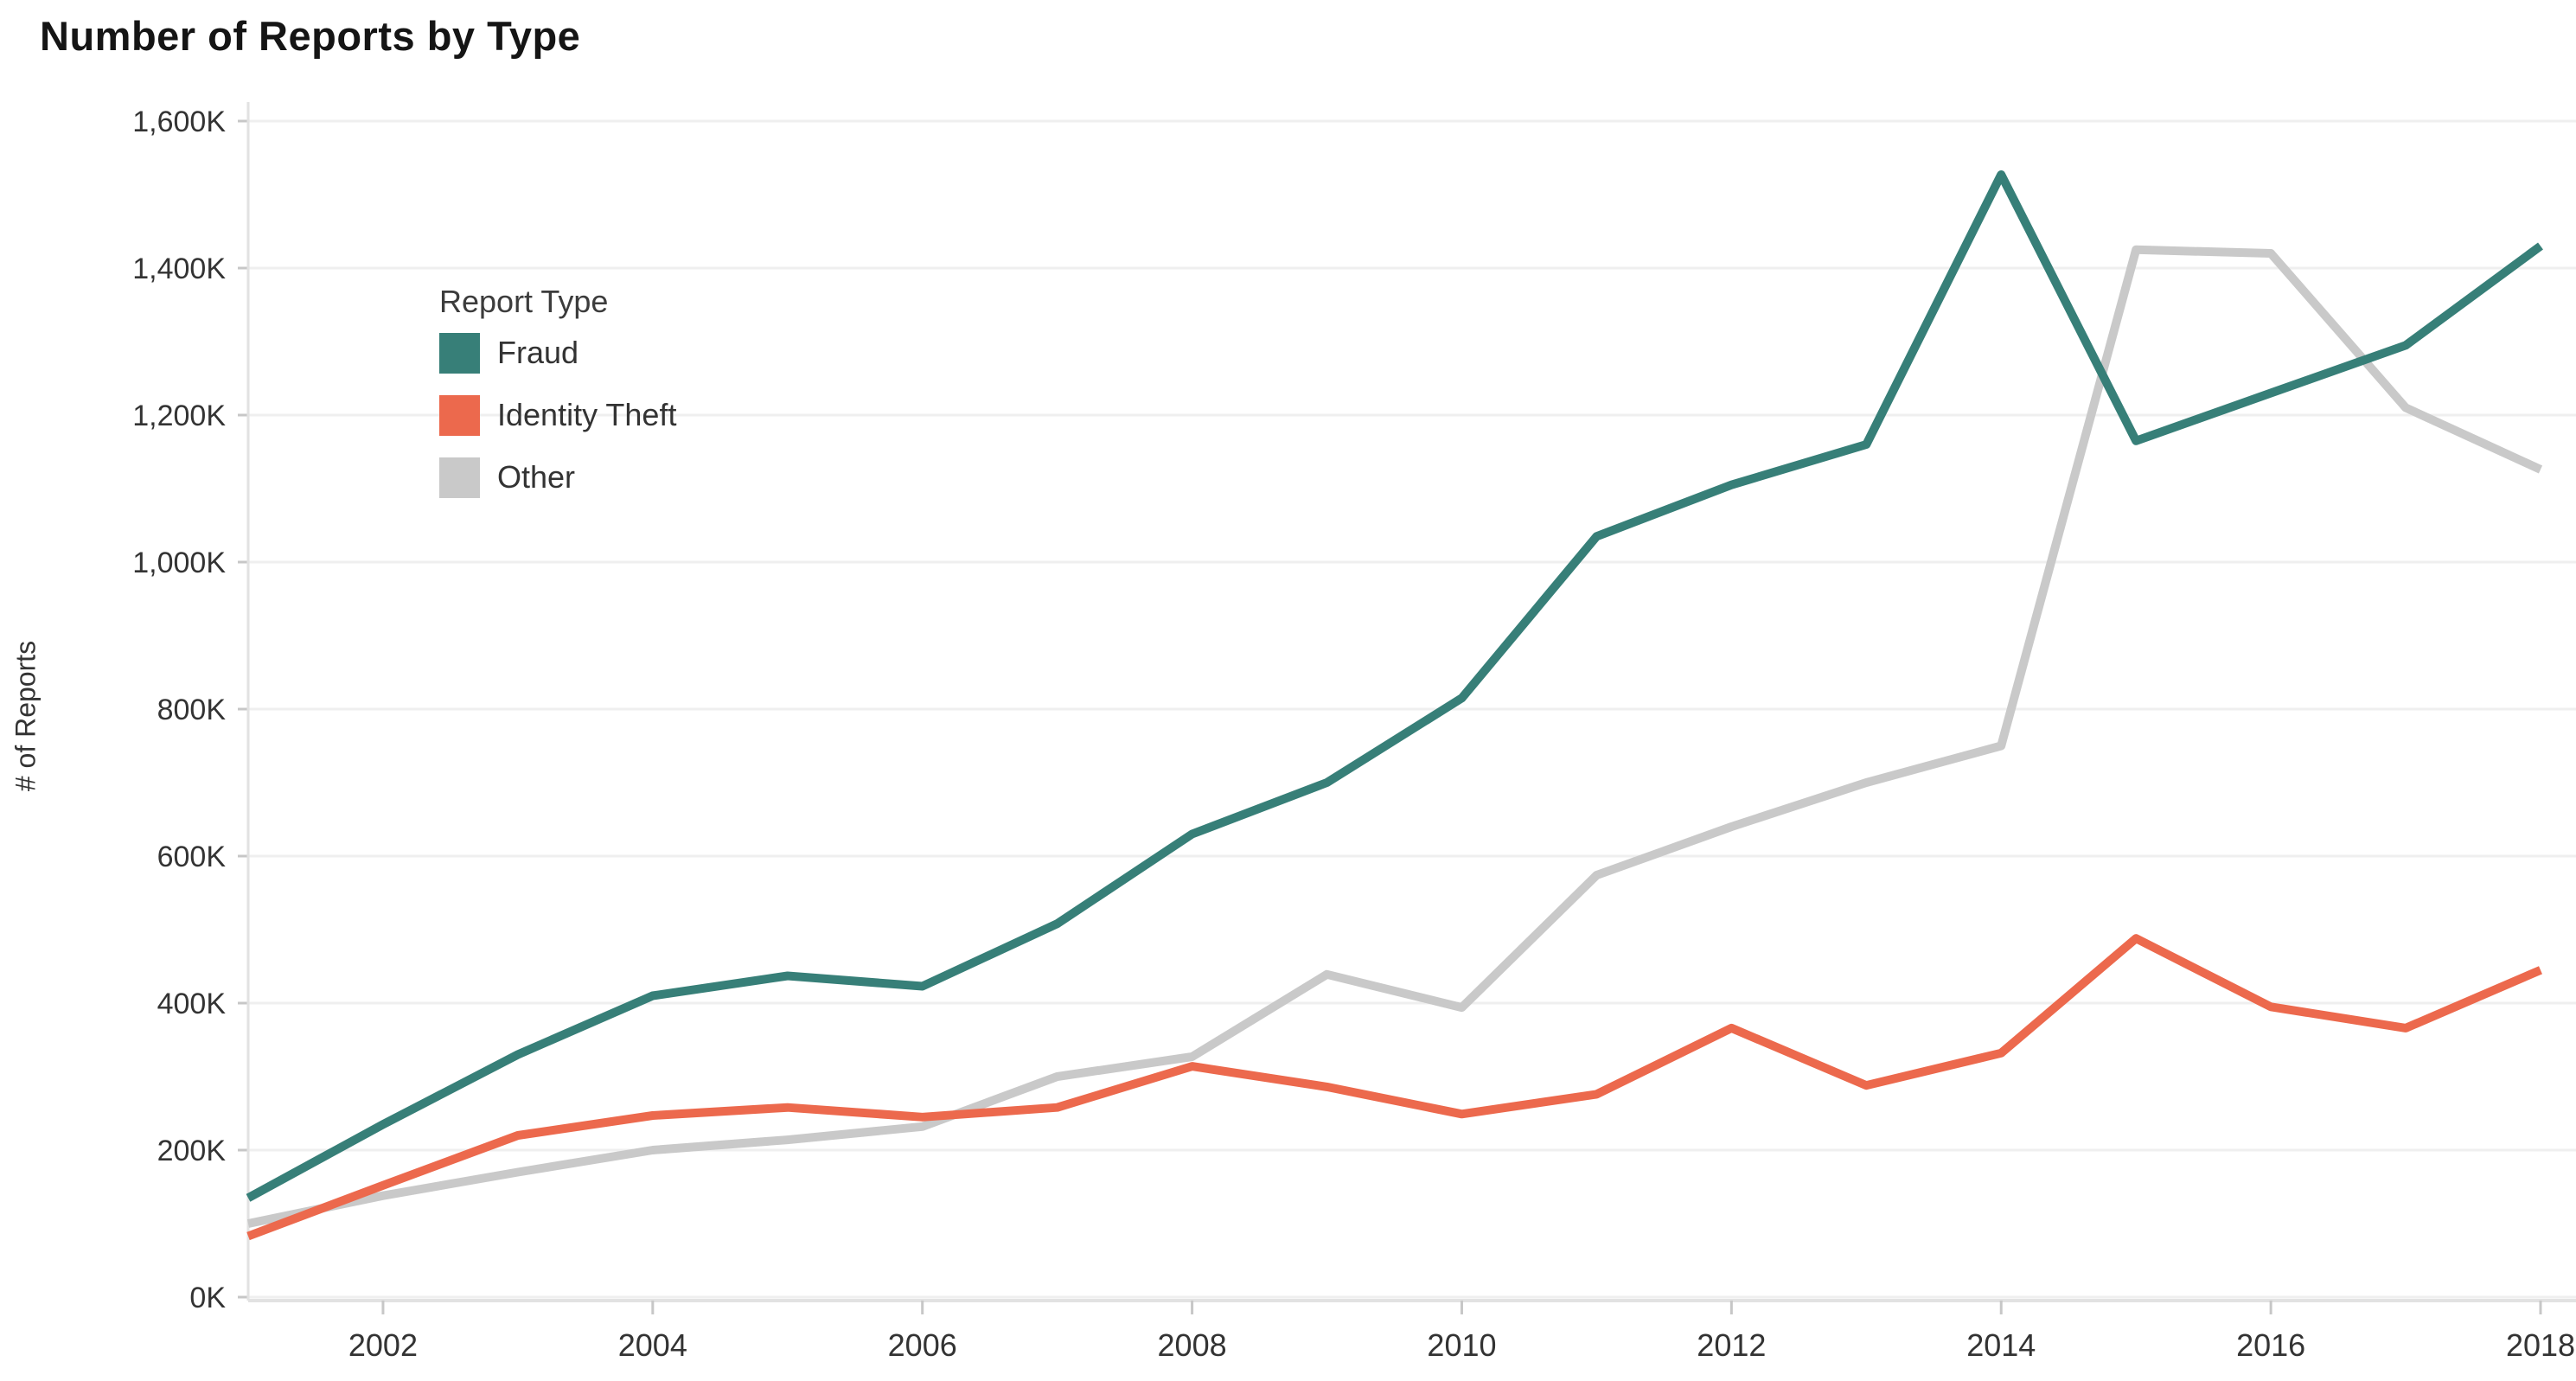 The width and height of the screenshot is (2576, 1381). I want to click on legend-item-identity-theft: Identity Theft, so click(557, 415).